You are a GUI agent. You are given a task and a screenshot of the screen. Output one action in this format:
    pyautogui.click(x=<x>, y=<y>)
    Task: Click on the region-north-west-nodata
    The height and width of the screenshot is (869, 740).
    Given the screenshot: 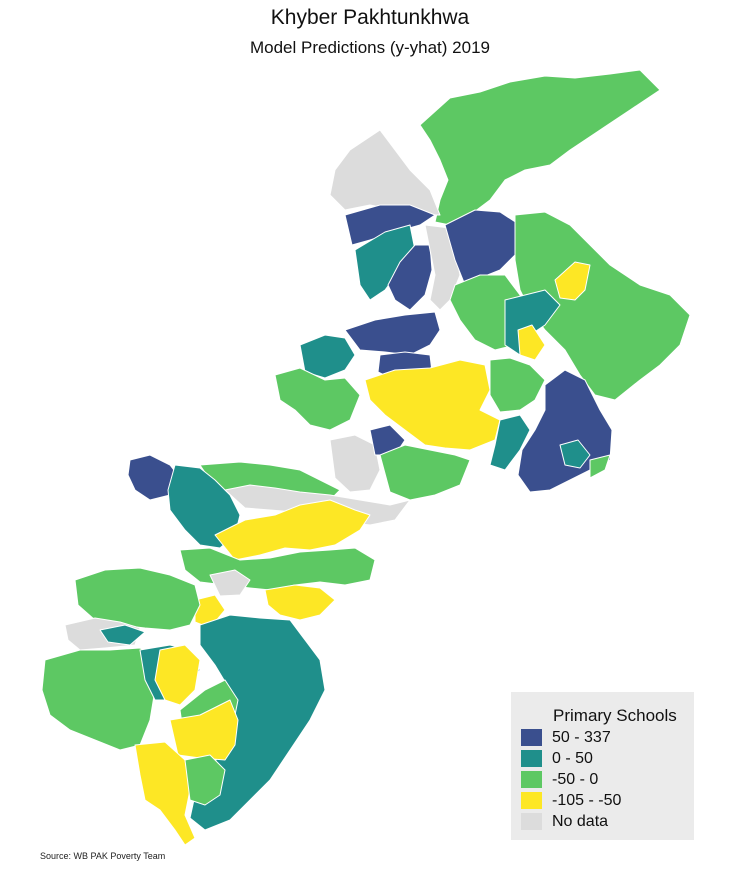 What is the action you would take?
    pyautogui.click(x=385, y=172)
    